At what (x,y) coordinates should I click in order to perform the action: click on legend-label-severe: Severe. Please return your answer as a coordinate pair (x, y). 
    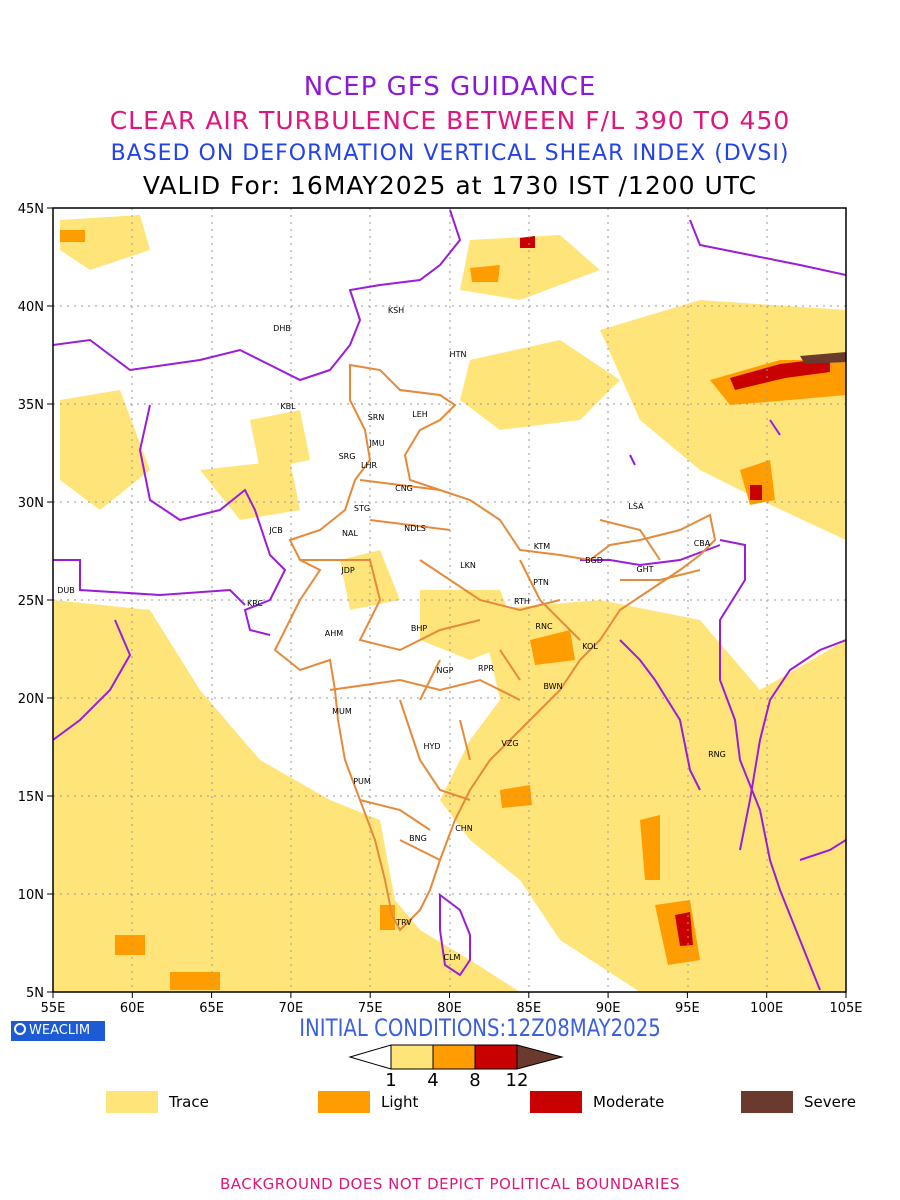
    Looking at the image, I should click on (830, 1102).